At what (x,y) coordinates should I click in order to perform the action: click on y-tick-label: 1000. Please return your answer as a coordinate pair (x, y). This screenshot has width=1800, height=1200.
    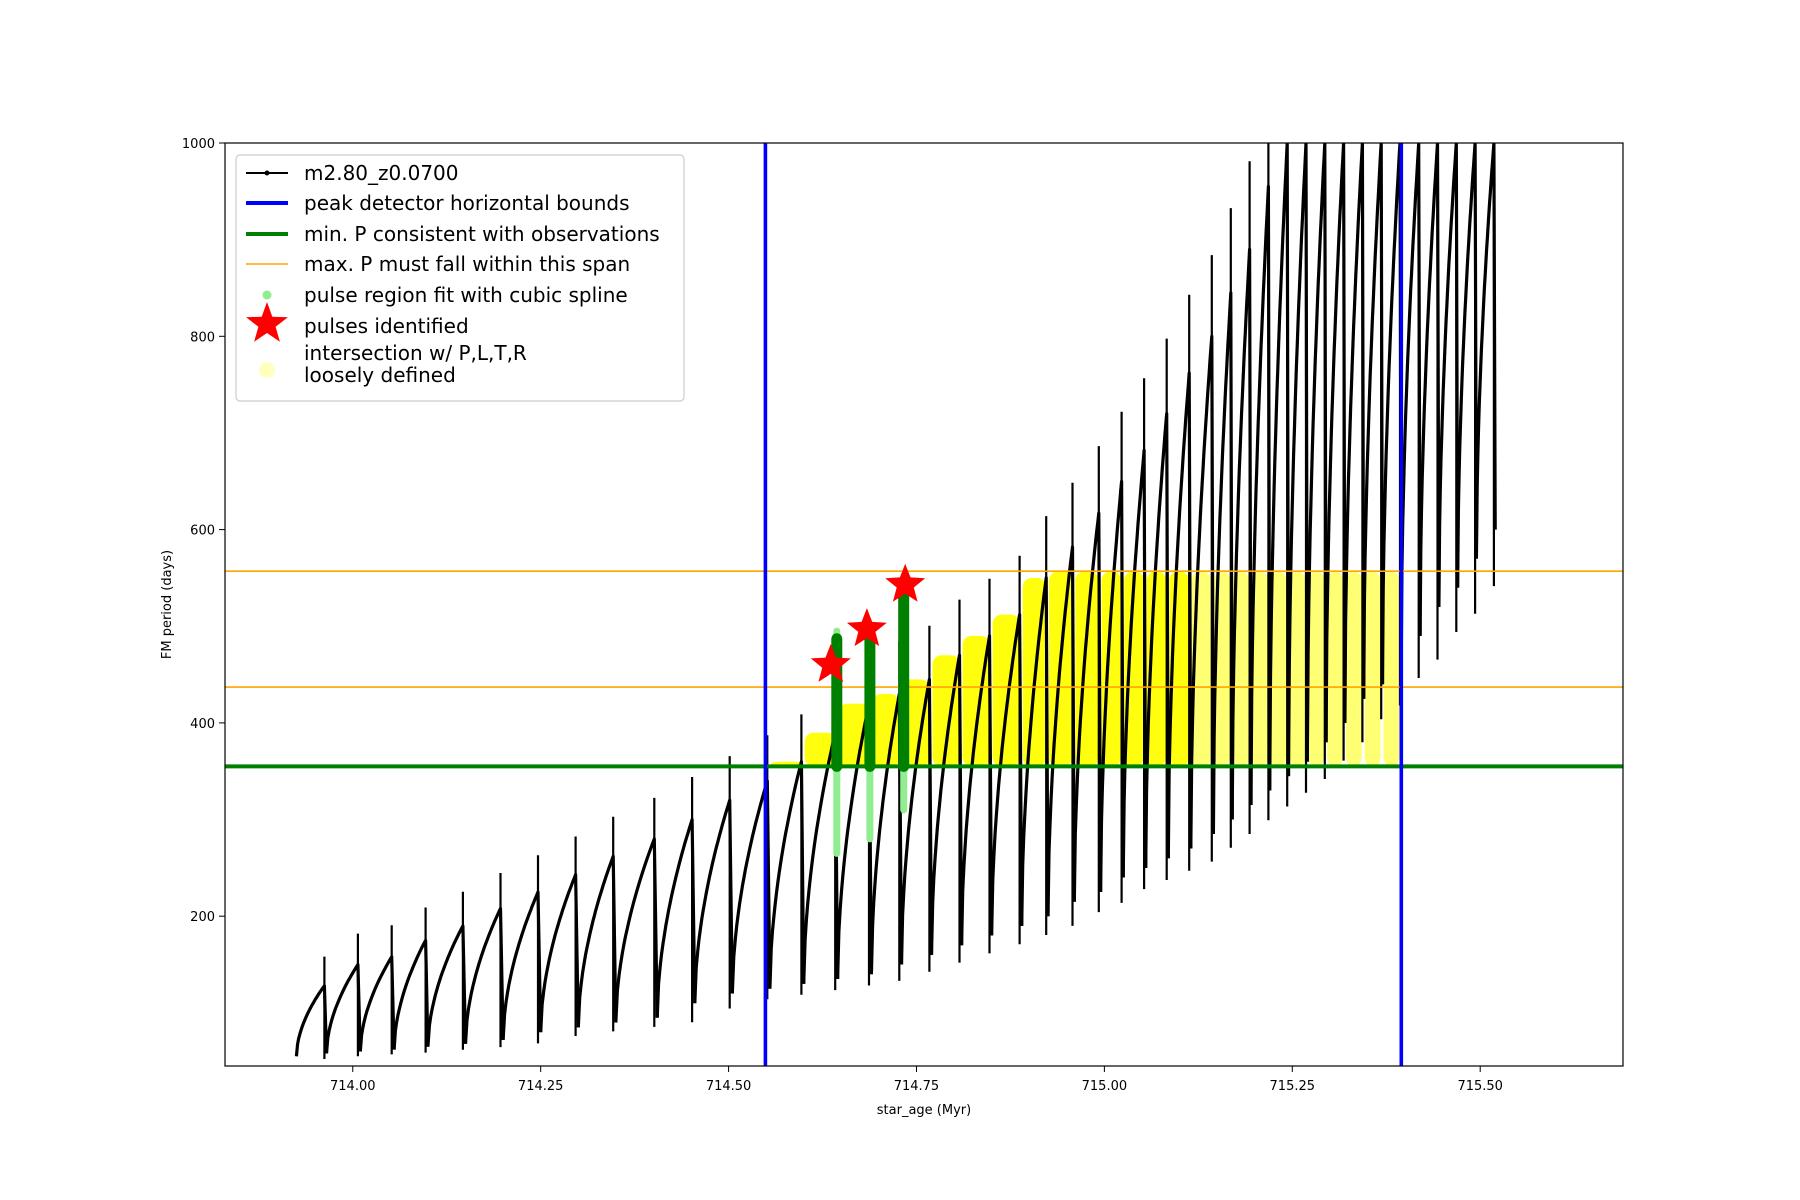
    Looking at the image, I should click on (198, 144).